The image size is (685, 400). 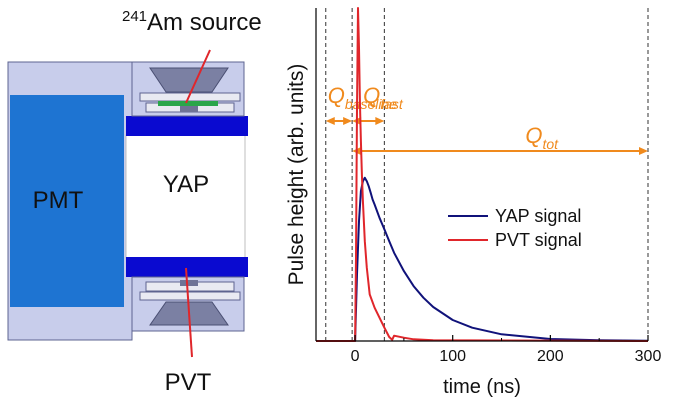 What do you see at coordinates (58, 200) in the screenshot?
I see `pmt-label: PMT` at bounding box center [58, 200].